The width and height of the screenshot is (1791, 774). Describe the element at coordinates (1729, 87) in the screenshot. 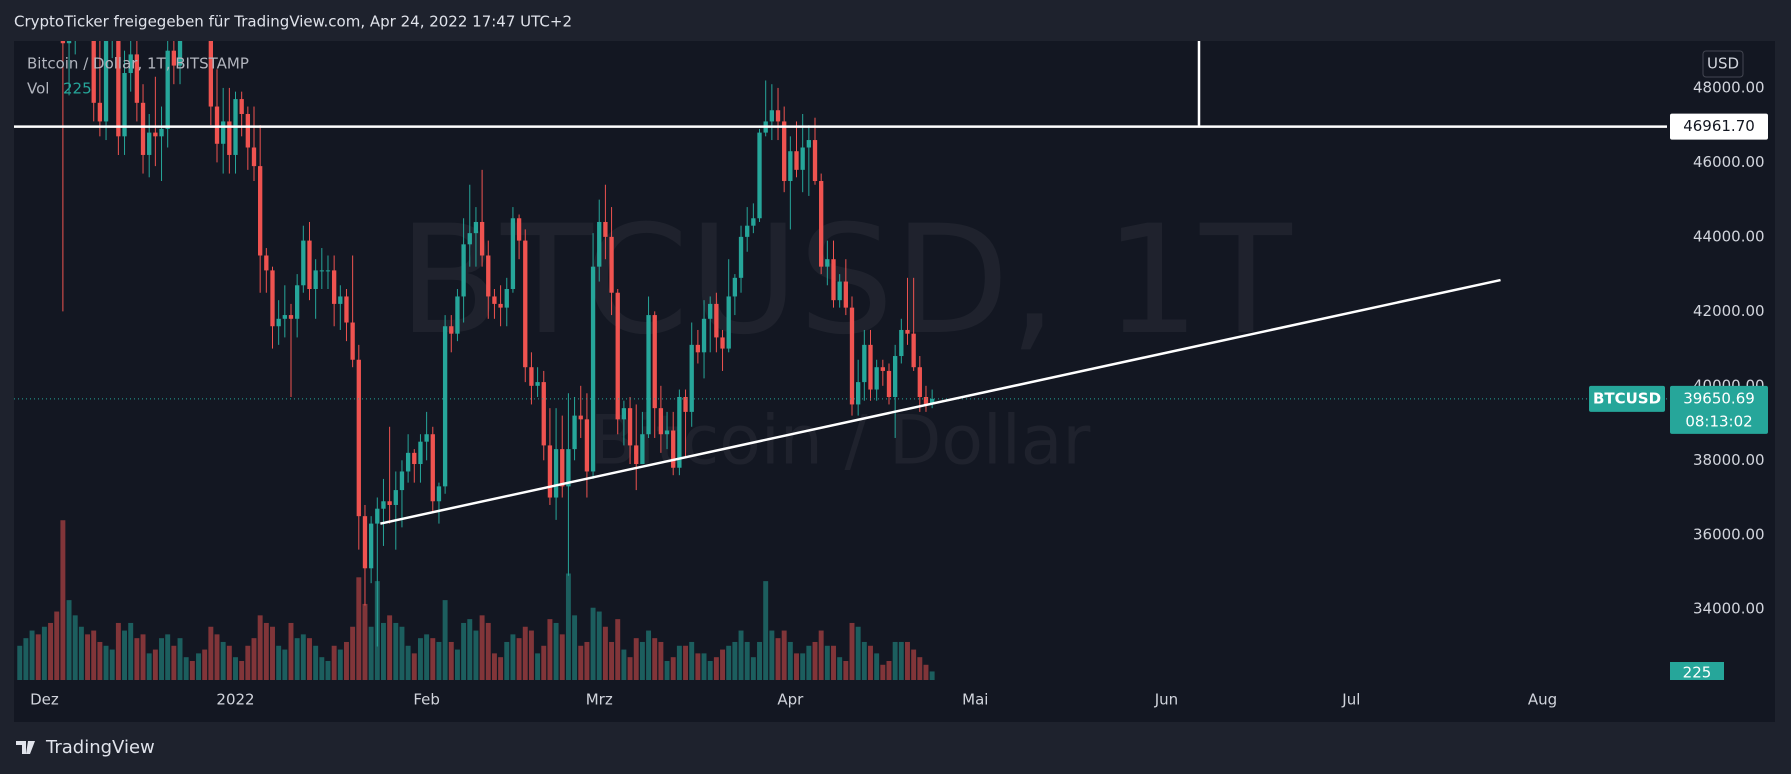

I see `y-tick-label: 48000.00` at that location.